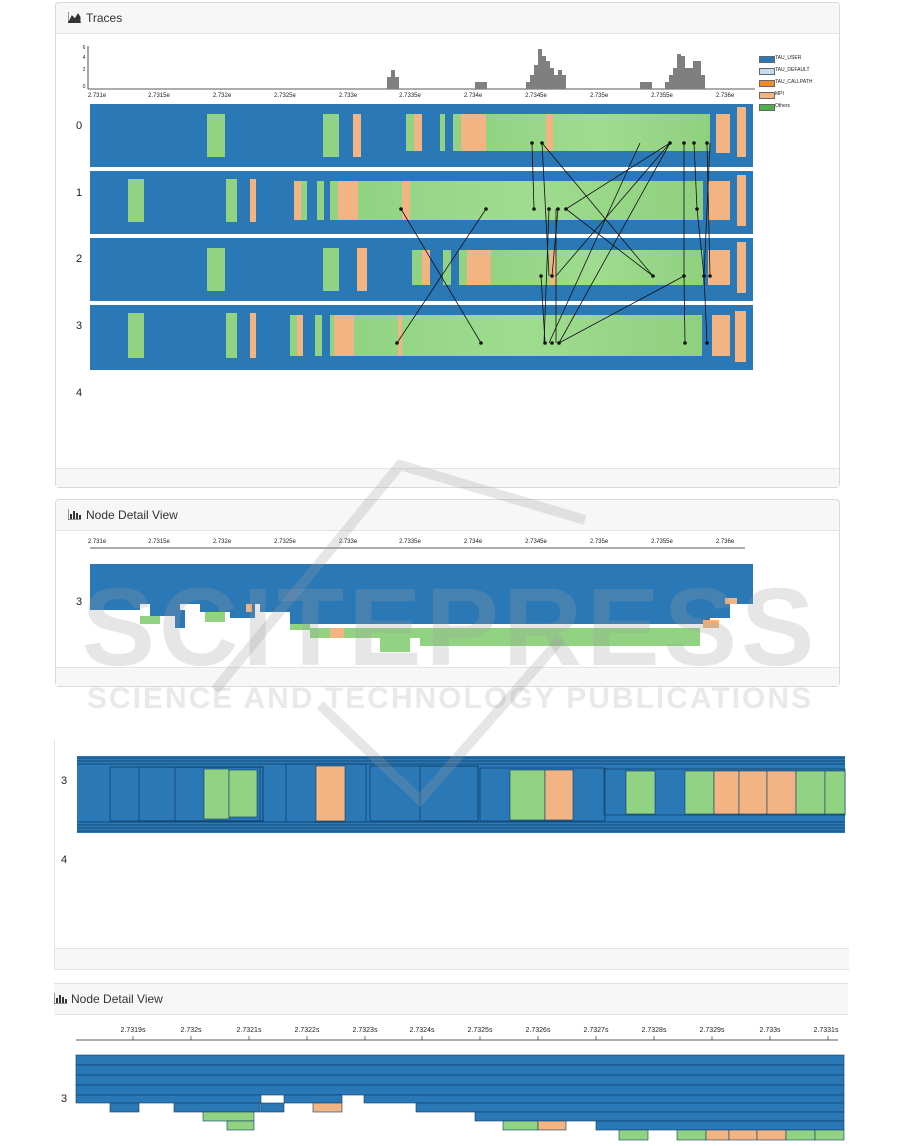 This screenshot has height=1146, width=901. I want to click on zoomed-node-detail-panel: Node Detail View, so click(451, 1064).